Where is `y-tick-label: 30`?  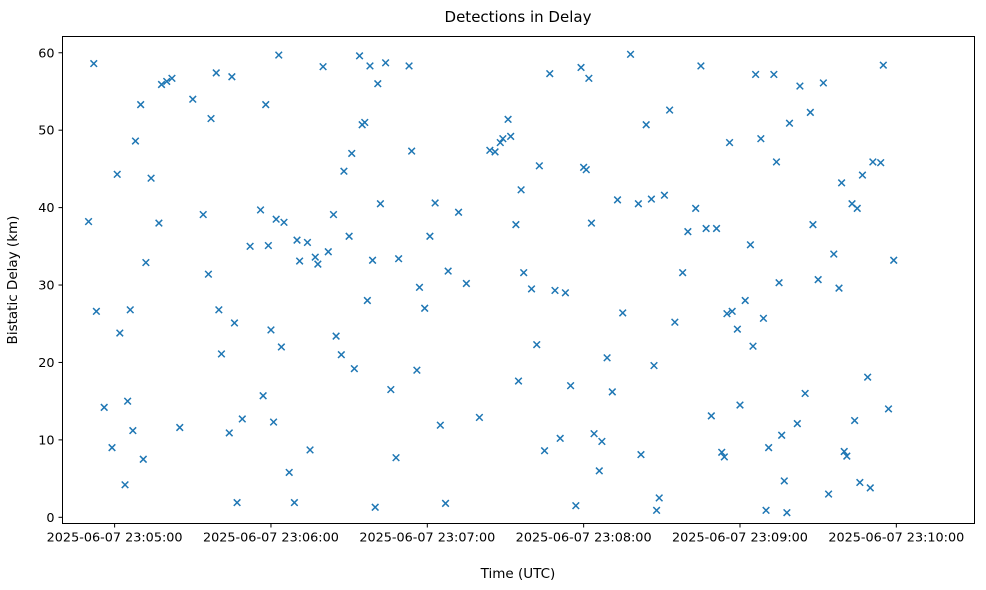
y-tick-label: 30 is located at coordinates (46, 286).